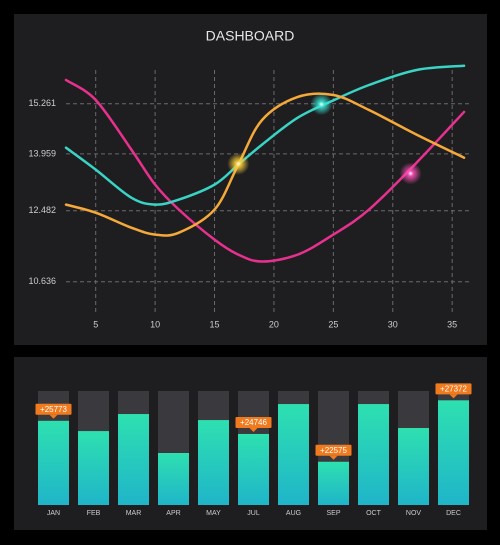 The height and width of the screenshot is (545, 500). I want to click on x-tick-label: SEP, so click(333, 513).